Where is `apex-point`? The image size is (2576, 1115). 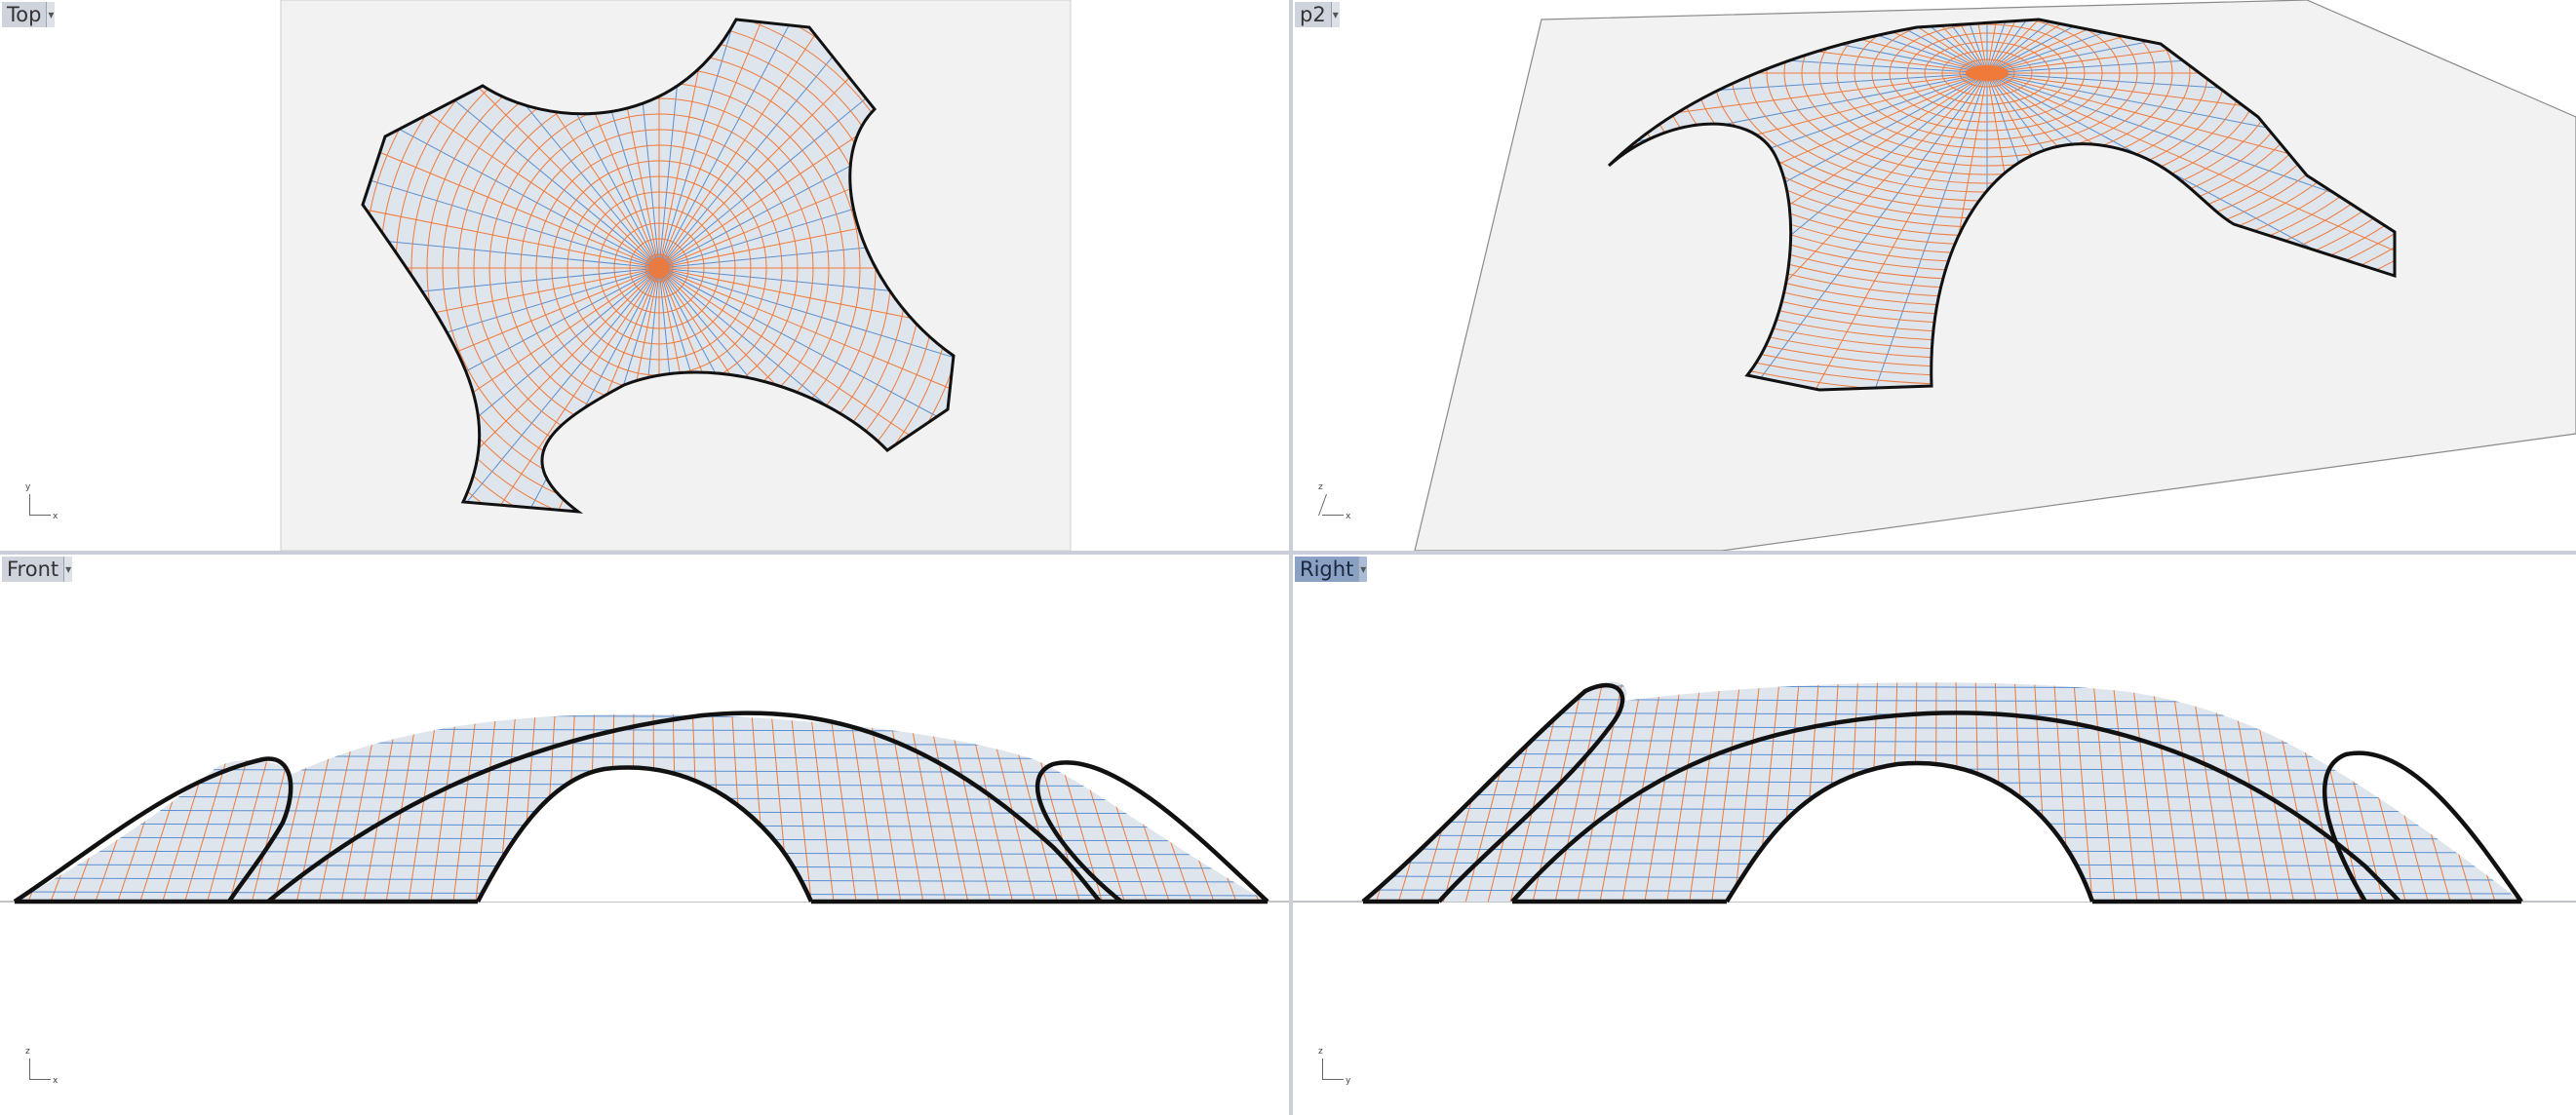
apex-point is located at coordinates (659, 268).